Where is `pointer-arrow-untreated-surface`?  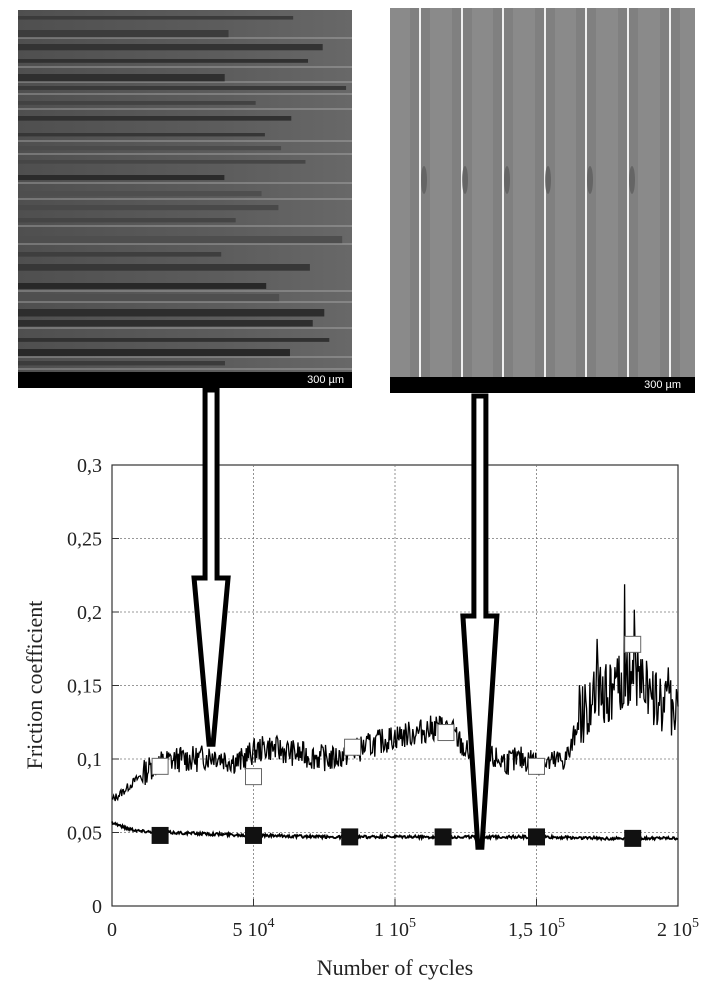 pointer-arrow-untreated-surface is located at coordinates (211, 567).